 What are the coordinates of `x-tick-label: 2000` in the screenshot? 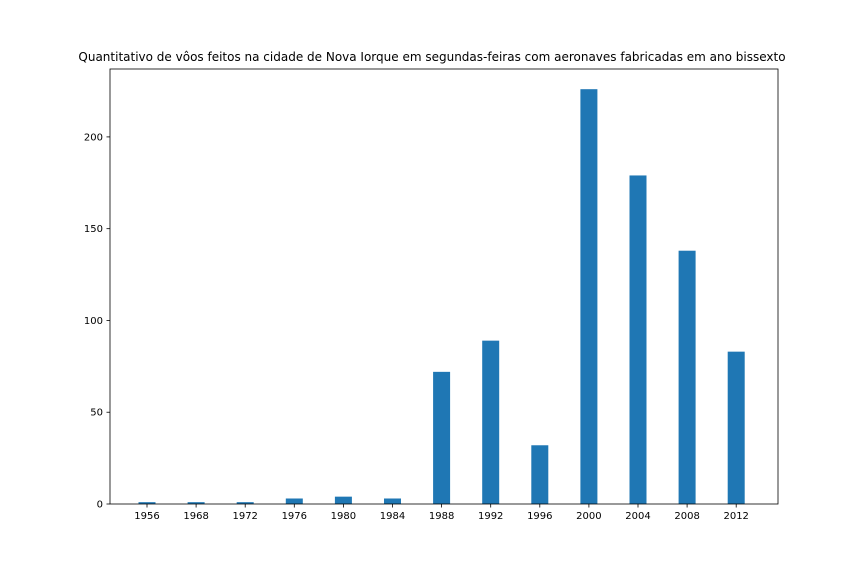 It's located at (588, 516).